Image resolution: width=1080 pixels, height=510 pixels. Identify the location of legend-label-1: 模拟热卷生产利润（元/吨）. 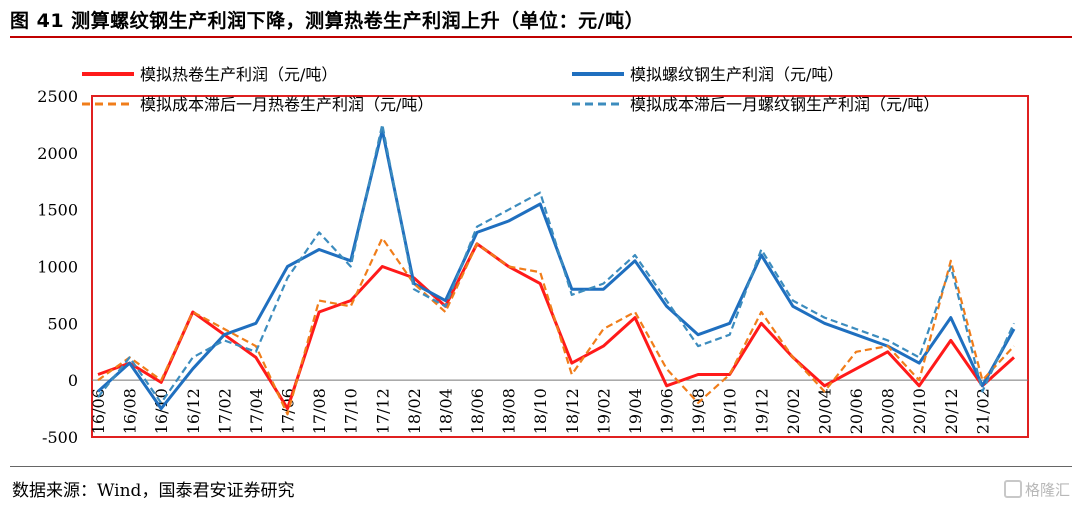
(238, 74).